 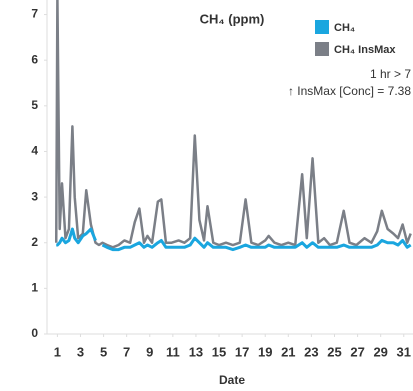 What do you see at coordinates (404, 351) in the screenshot?
I see `x-tick-label: 31` at bounding box center [404, 351].